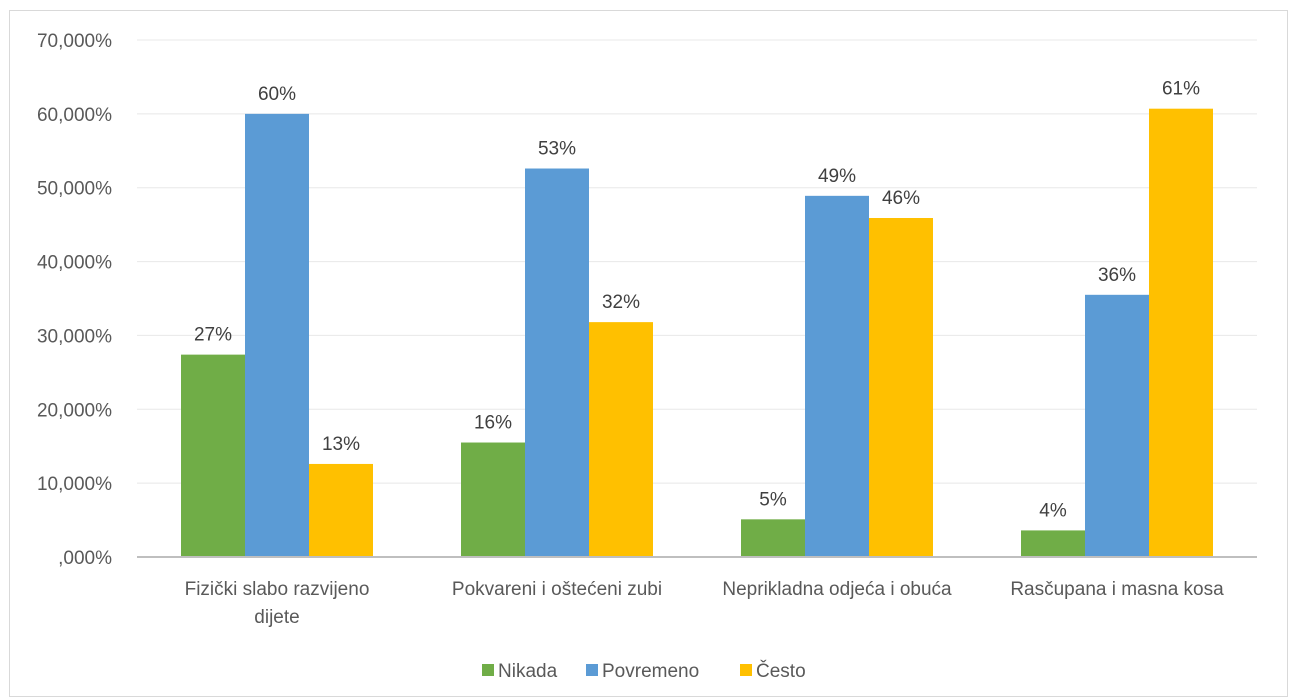  What do you see at coordinates (837, 176) in the screenshot?
I see `data-label: 49%` at bounding box center [837, 176].